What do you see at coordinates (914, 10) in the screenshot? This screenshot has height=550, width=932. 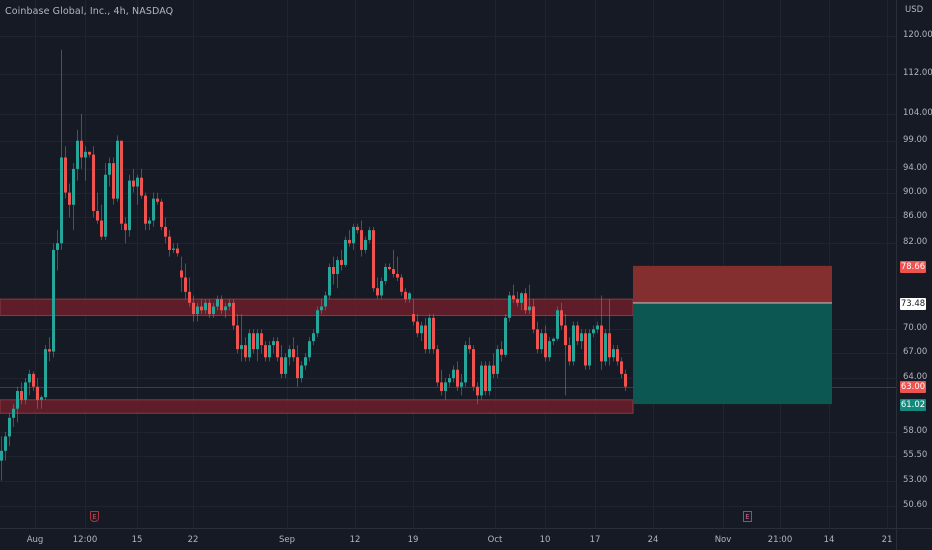 I see `currency-label: USD` at bounding box center [914, 10].